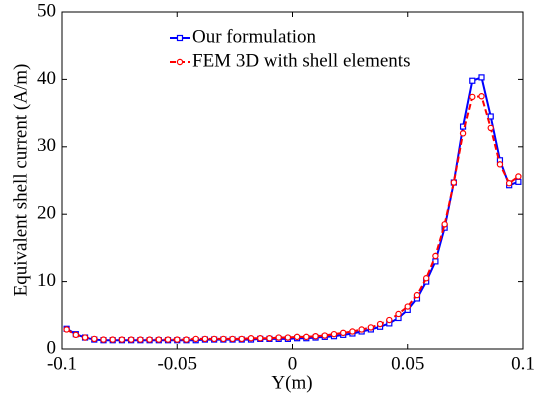 The image size is (535, 396). I want to click on y-axis-label: Equivalent shell current (A/m), so click(20, 180).